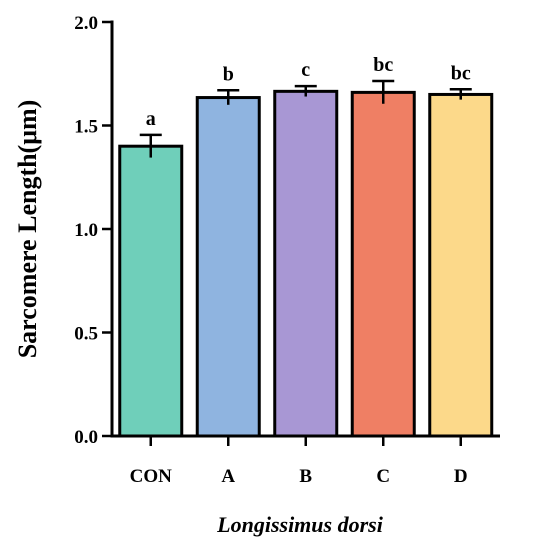 The width and height of the screenshot is (550, 547). Describe the element at coordinates (383, 264) in the screenshot. I see `bar-c` at that location.